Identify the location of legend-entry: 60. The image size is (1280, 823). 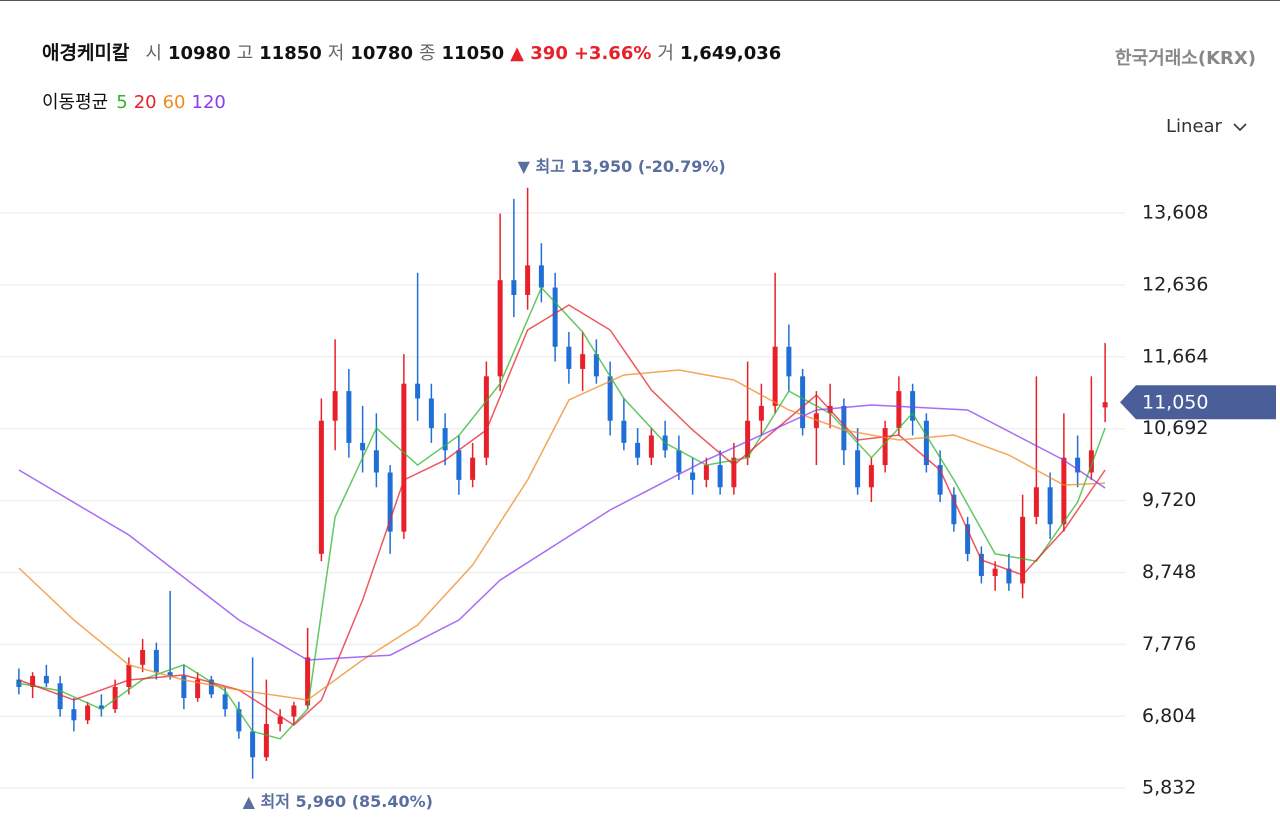
(174, 102).